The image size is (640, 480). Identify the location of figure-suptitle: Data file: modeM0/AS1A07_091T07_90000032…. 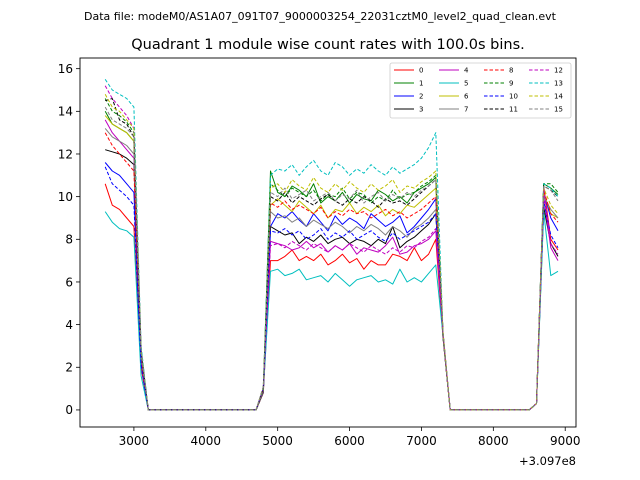
(320, 16).